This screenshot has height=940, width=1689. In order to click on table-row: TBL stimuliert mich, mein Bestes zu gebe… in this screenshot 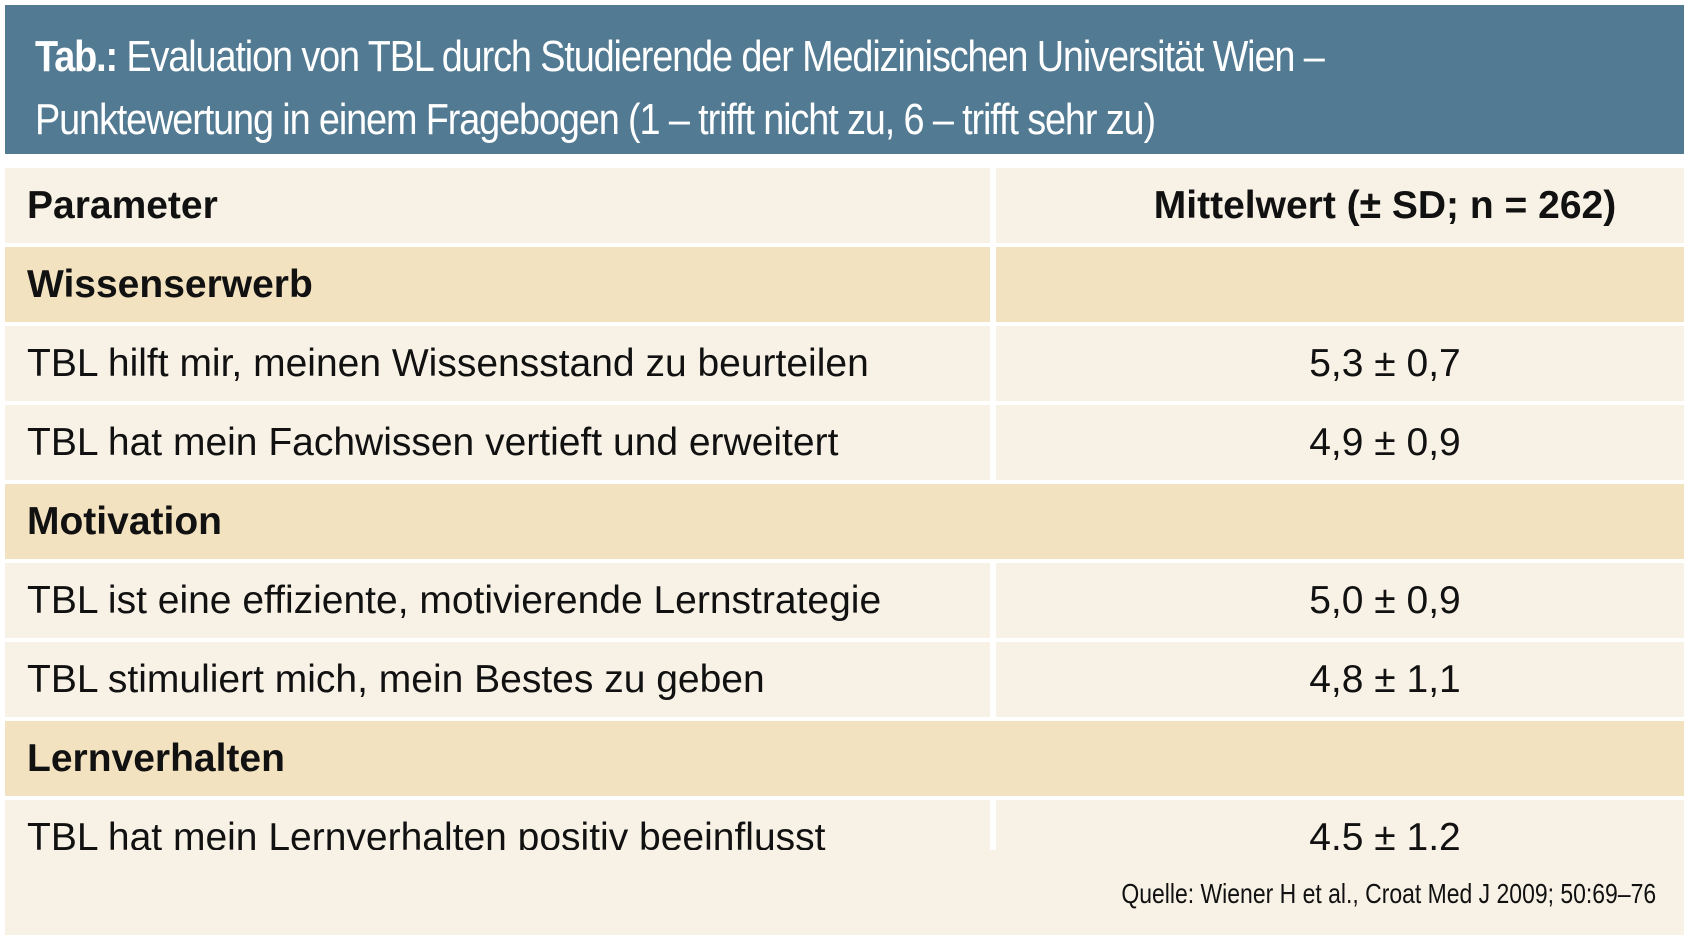, I will do `click(844, 679)`.